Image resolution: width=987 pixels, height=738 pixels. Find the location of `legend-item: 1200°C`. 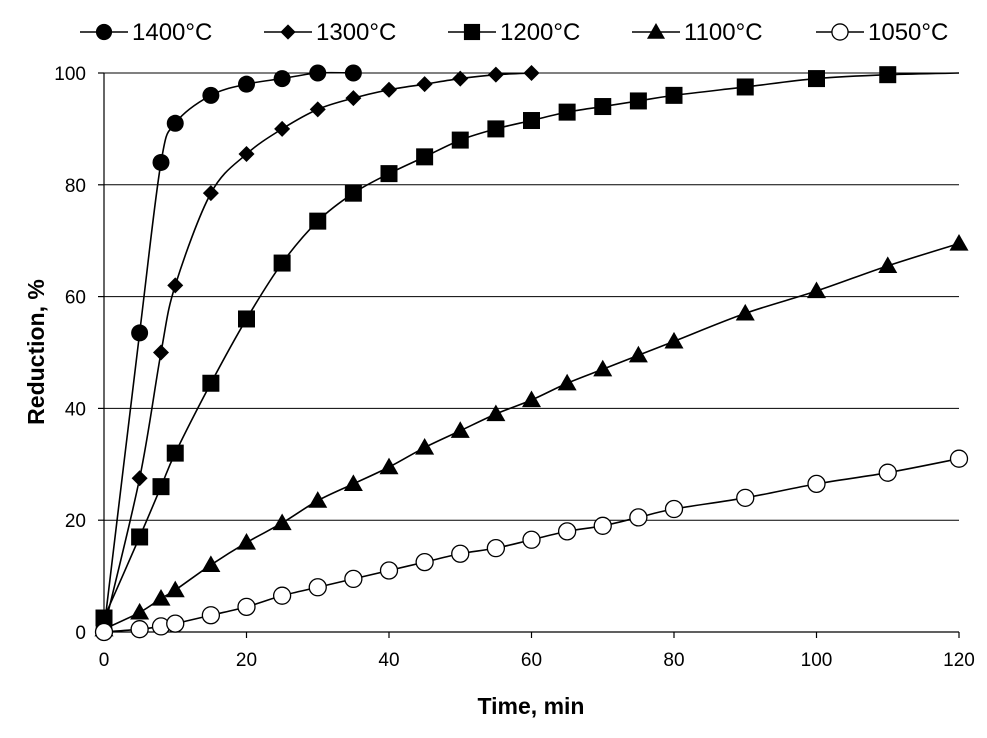

legend-item: 1200°C is located at coordinates (514, 32).